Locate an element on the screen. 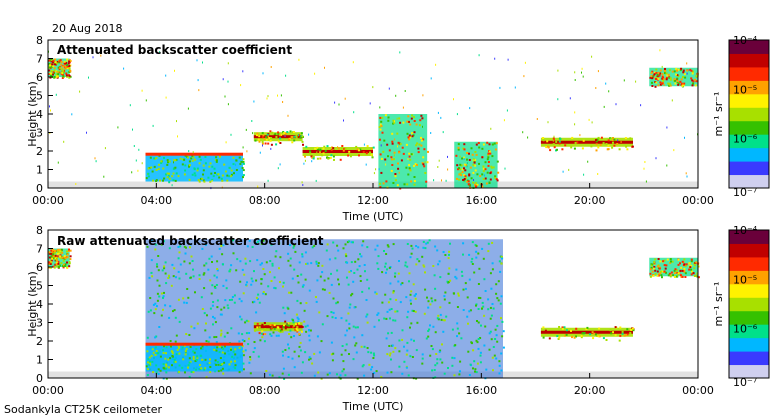  date-label: 20 Aug 2018 is located at coordinates (87, 28).